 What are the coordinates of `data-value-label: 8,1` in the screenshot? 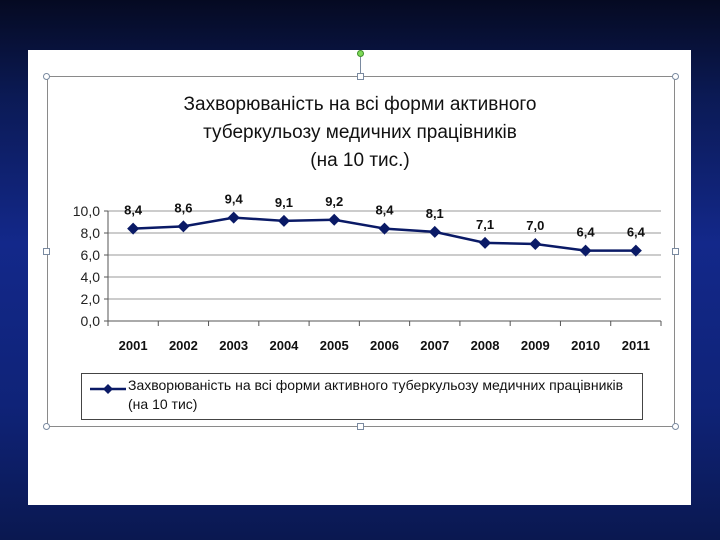 It's located at (435, 213).